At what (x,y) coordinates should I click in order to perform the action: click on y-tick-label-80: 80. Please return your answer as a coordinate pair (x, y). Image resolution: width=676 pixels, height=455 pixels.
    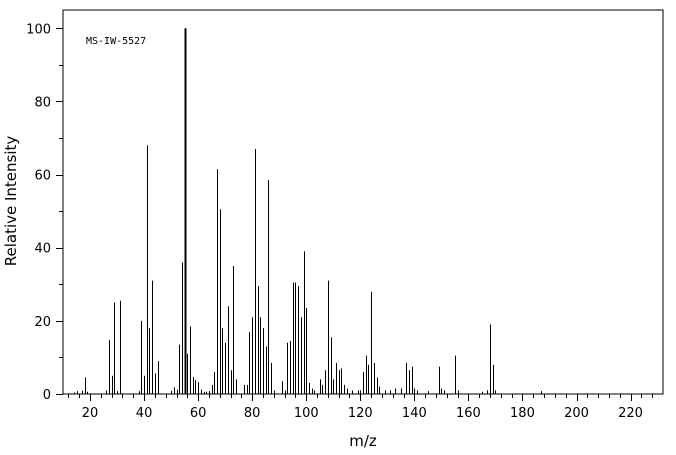
    Looking at the image, I should click on (42, 102).